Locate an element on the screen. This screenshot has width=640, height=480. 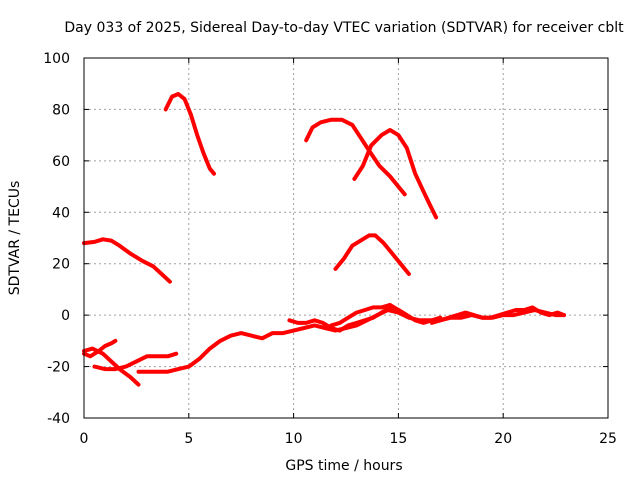
y-tick-label: 80 is located at coordinates (61, 110).